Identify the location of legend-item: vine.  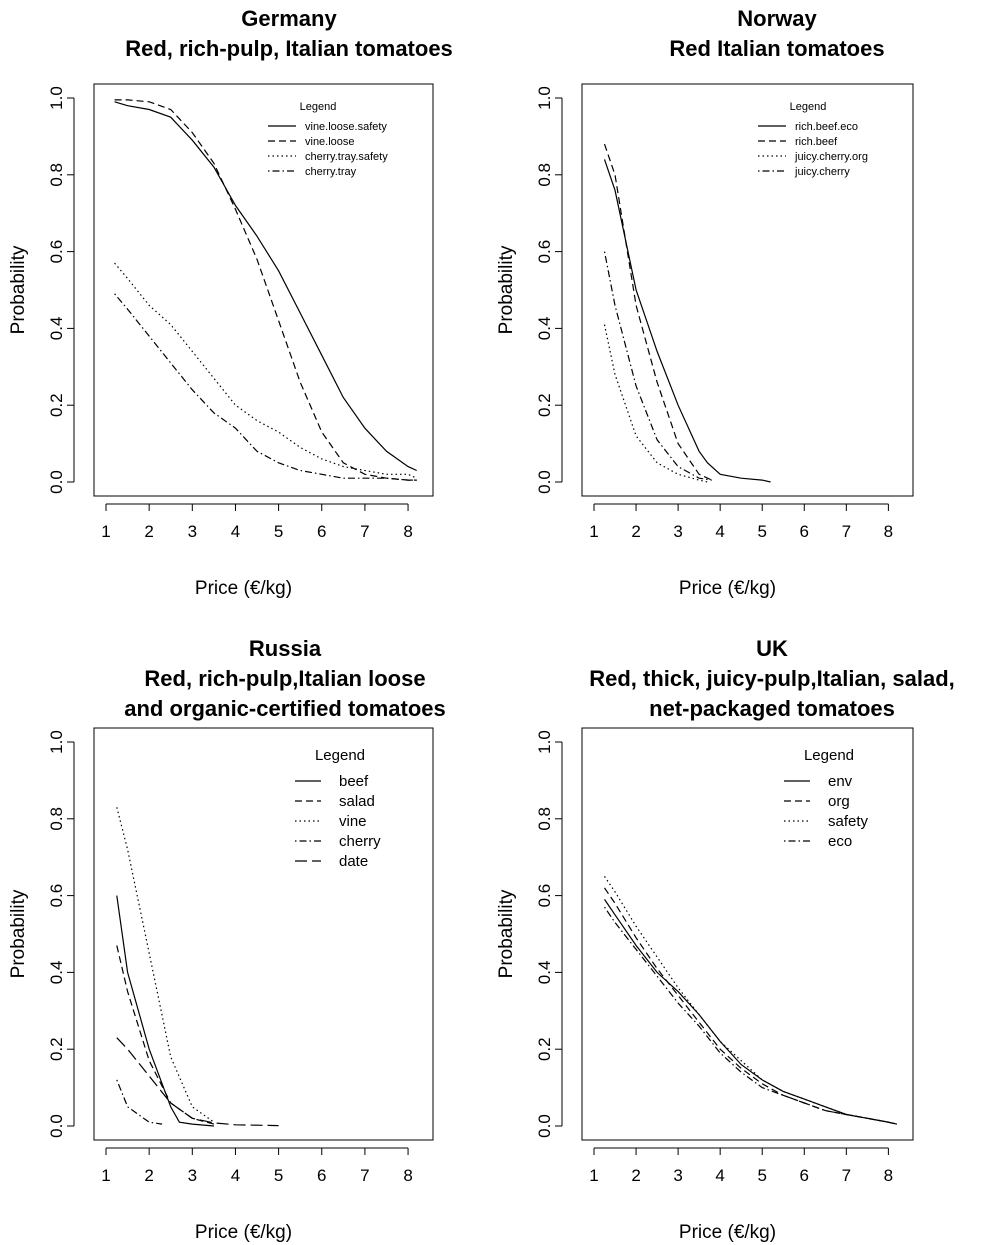
(331, 821).